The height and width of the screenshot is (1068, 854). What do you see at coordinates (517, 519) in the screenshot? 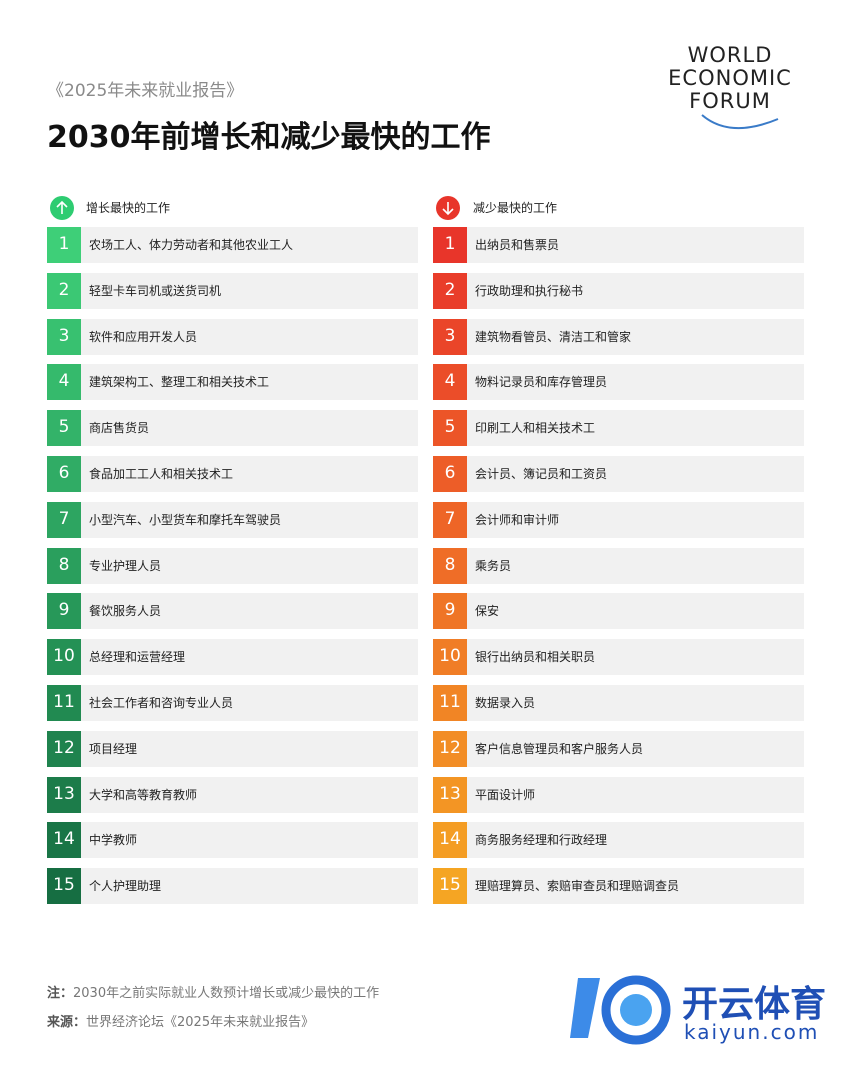
I see `job-title: 会计师和审计师` at bounding box center [517, 519].